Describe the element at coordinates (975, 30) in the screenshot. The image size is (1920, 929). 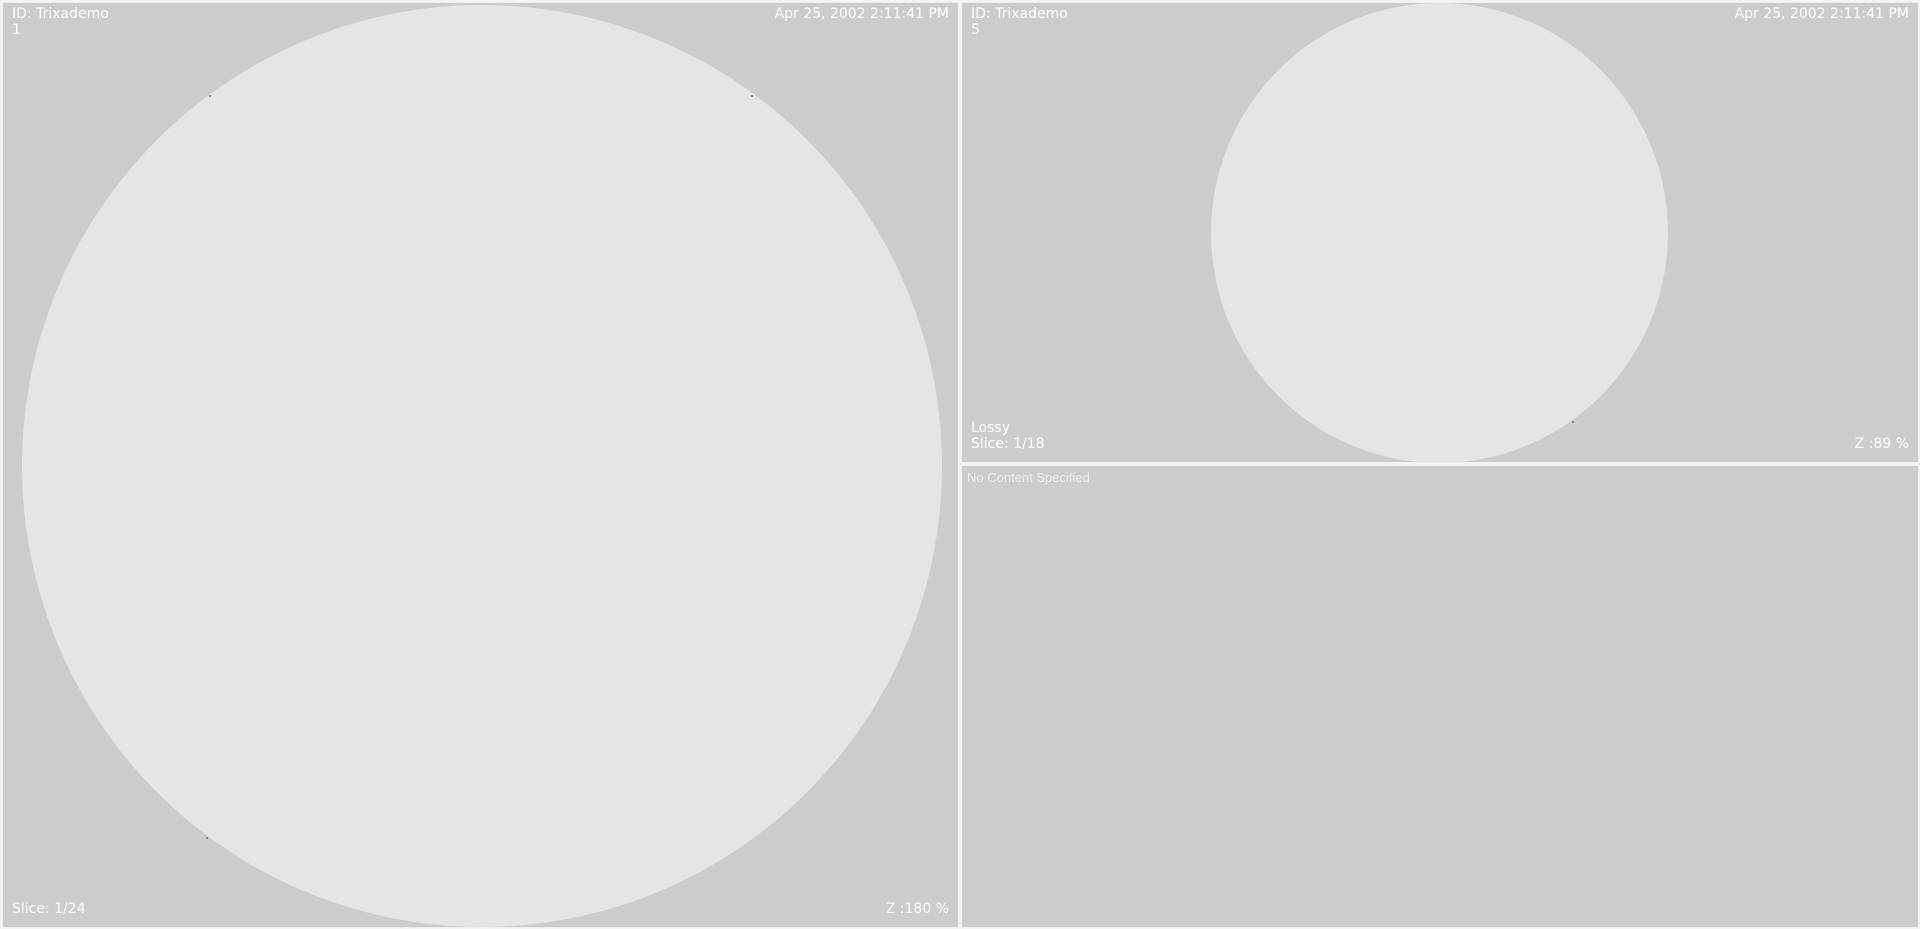
I see `series-number: 5` at that location.